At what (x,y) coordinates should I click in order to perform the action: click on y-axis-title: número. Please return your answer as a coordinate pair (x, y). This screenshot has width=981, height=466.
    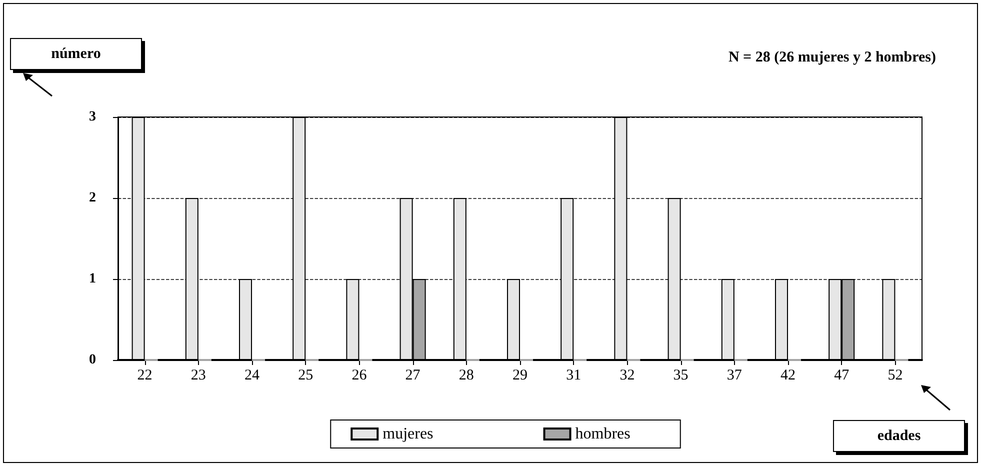
    Looking at the image, I should click on (76, 54).